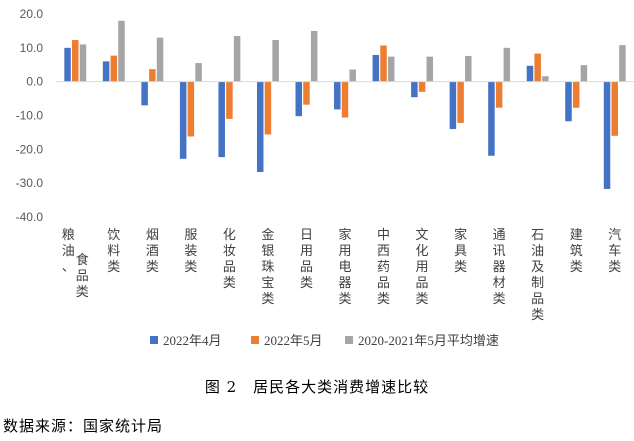 The width and height of the screenshot is (634, 441). Describe the element at coordinates (317, 387) in the screenshot. I see `figure-caption: 图 2 居民各大类消费增速比较` at that location.